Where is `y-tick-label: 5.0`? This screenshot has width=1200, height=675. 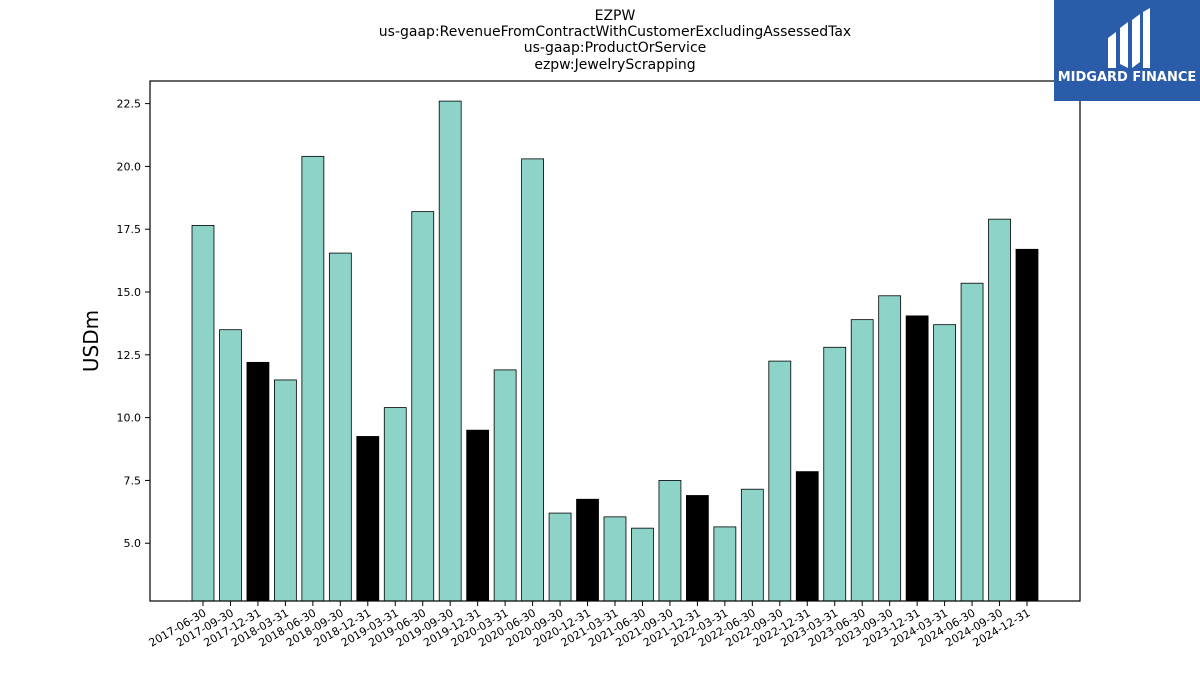 y-tick-label: 5.0 is located at coordinates (133, 543).